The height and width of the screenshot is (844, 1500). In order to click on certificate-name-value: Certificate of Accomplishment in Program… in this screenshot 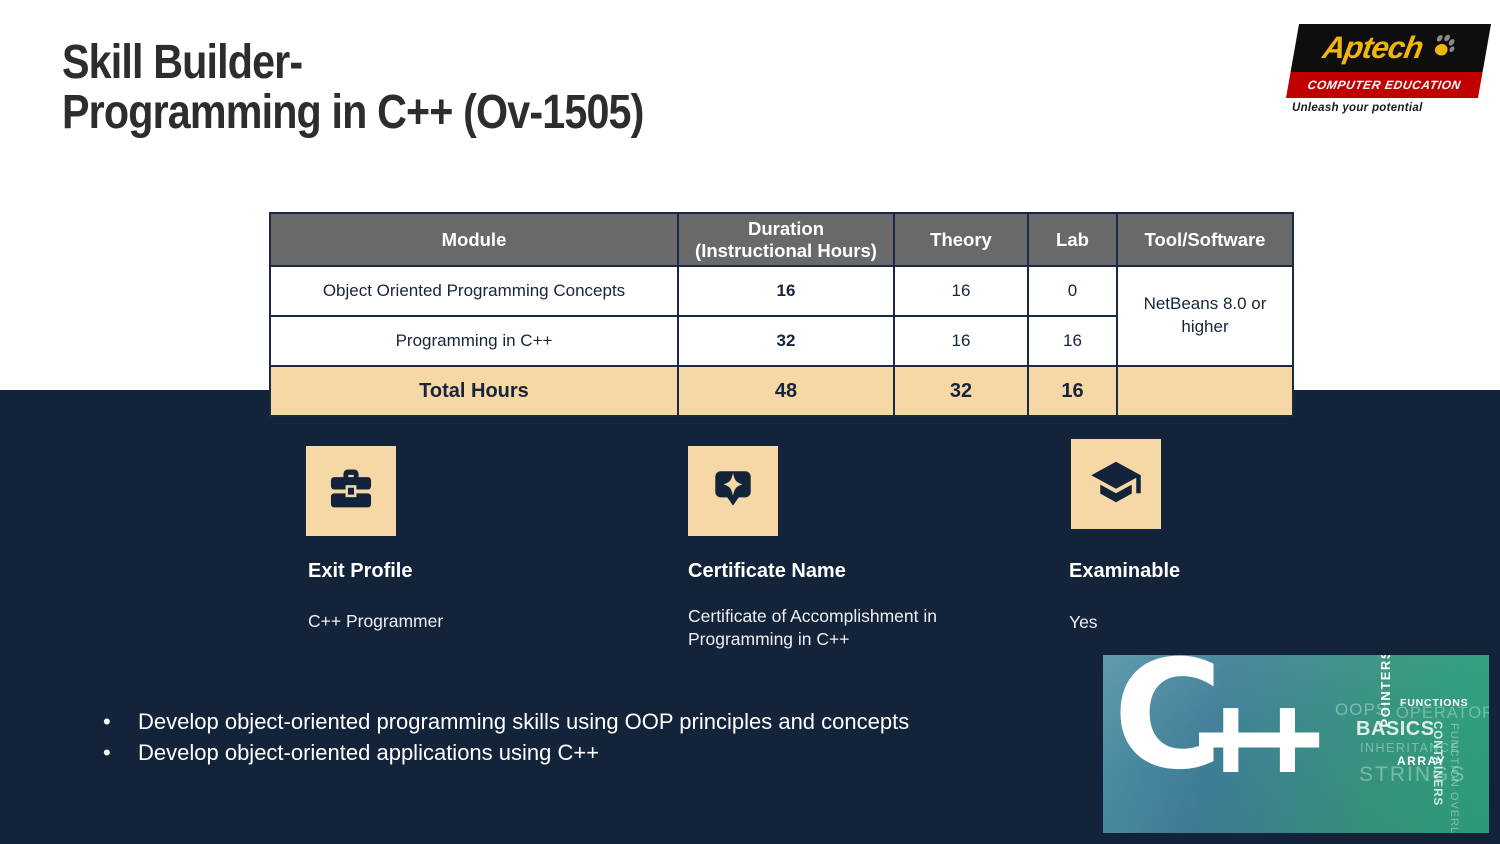, I will do `click(812, 627)`.